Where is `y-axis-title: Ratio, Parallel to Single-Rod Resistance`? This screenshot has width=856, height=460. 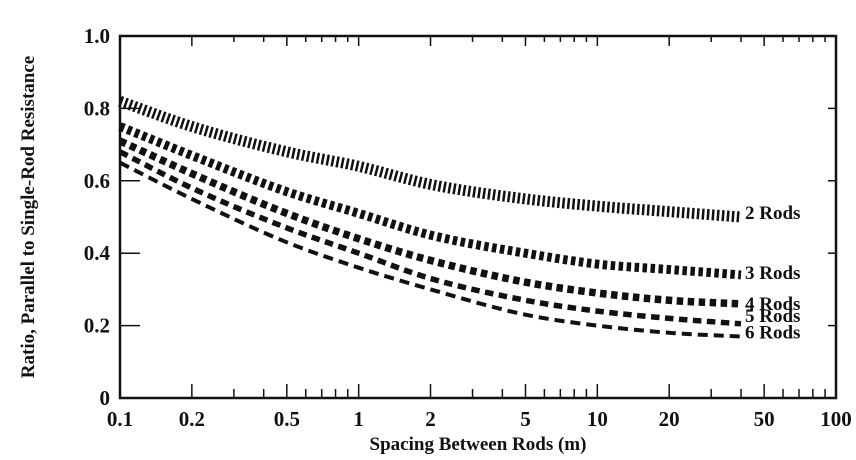 y-axis-title: Ratio, Parallel to Single-Rod Resistance is located at coordinates (28, 217).